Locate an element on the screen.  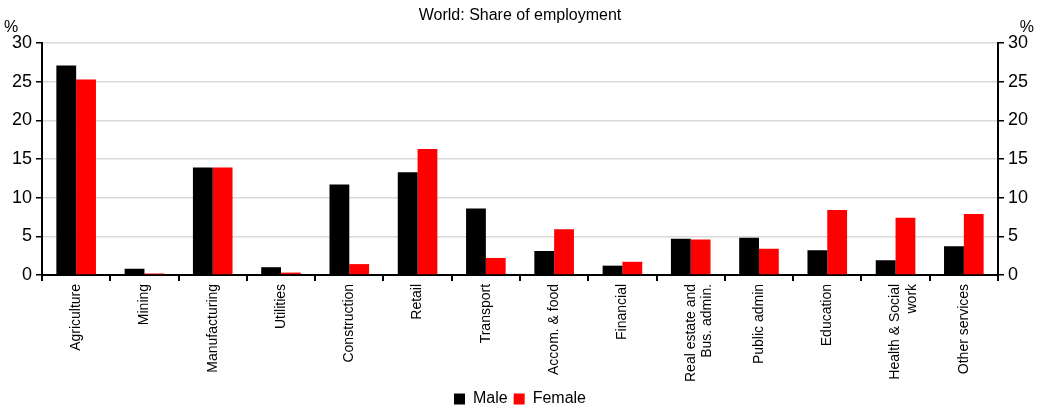
x-tick-label: Financial is located at coordinates (621, 311).